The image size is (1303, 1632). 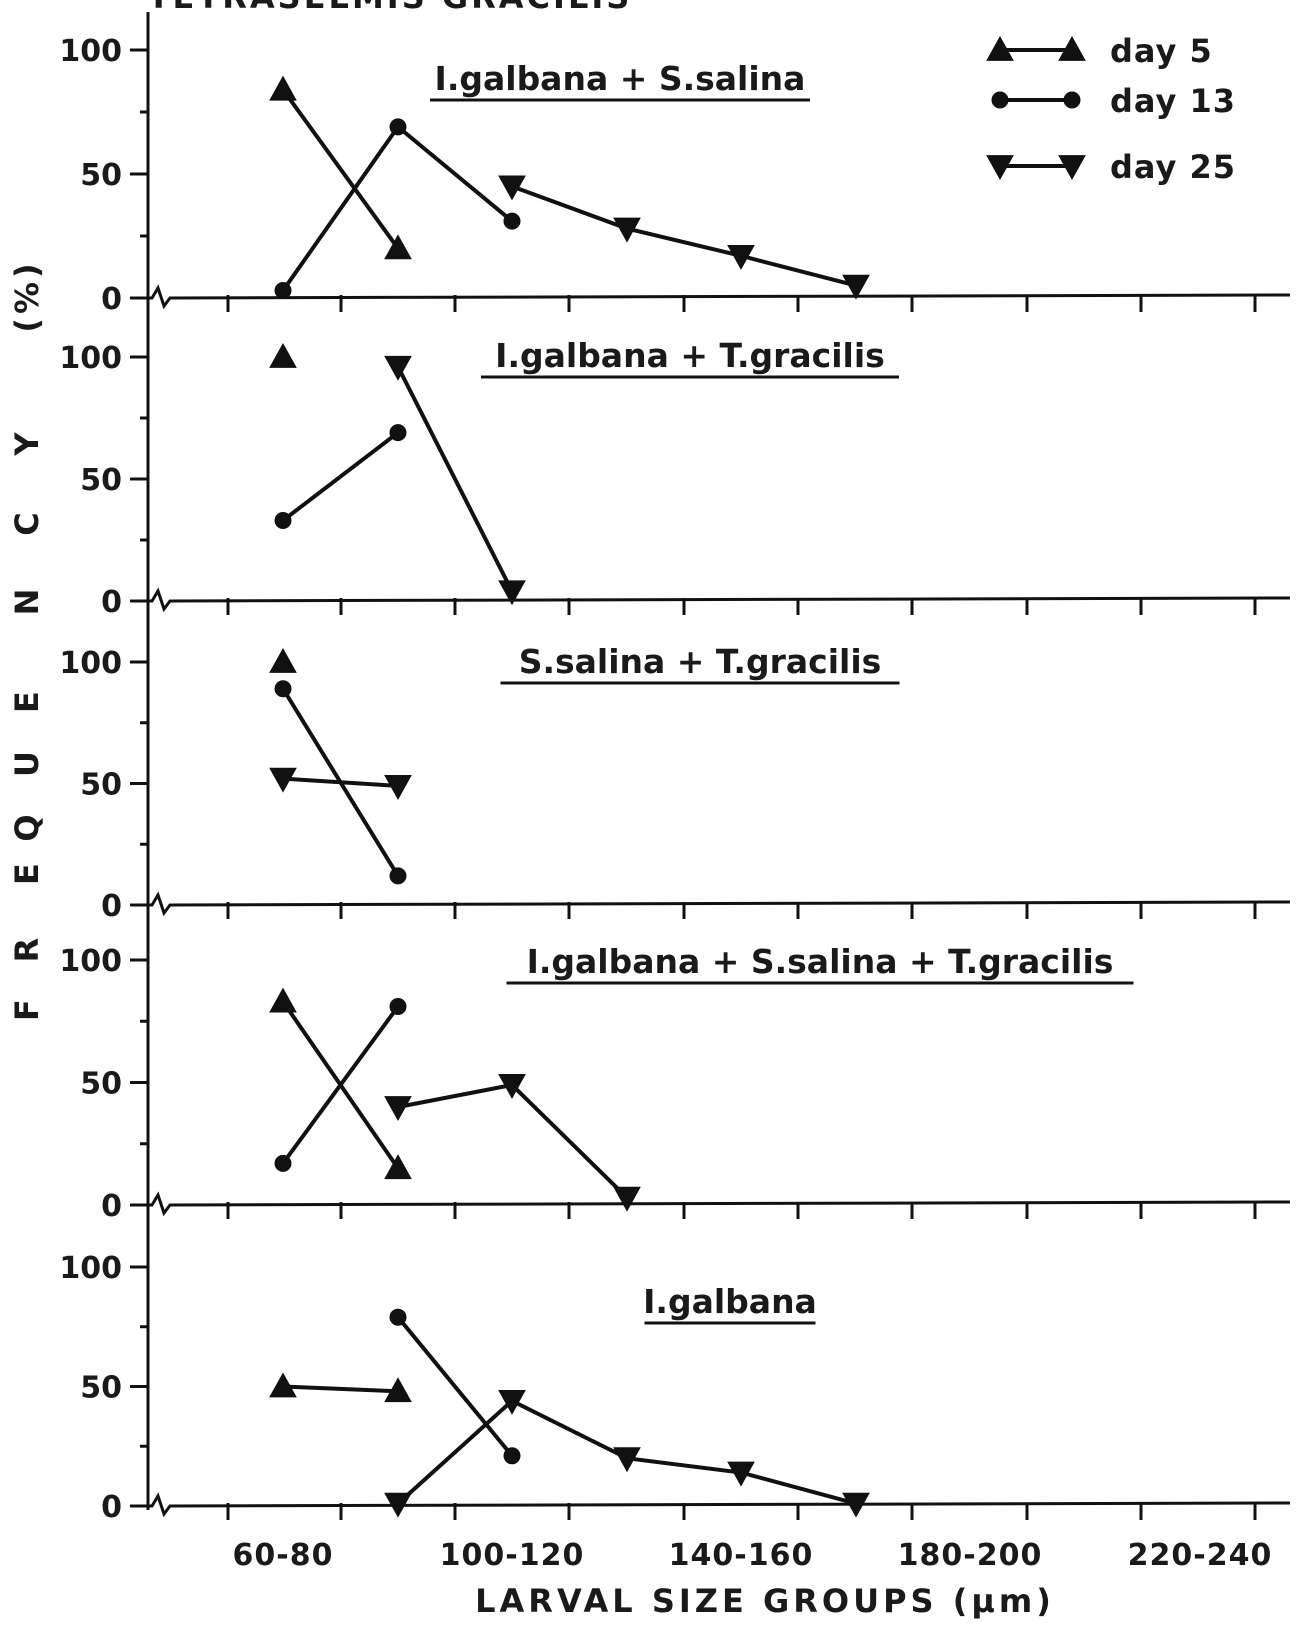 I want to click on legend-entry-day-25: day 25, so click(x=1111, y=167).